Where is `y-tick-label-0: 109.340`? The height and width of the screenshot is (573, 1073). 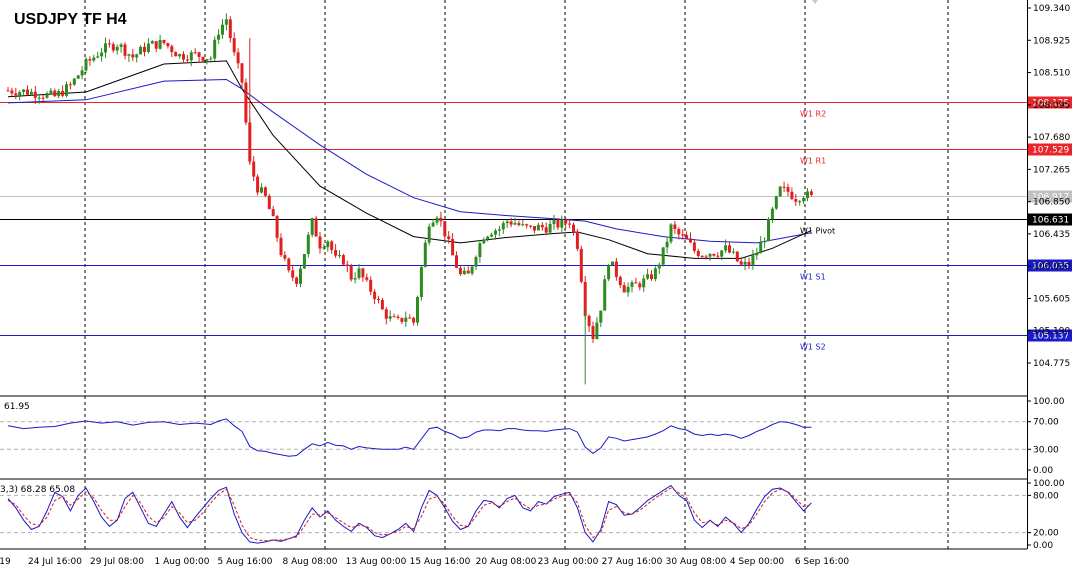 y-tick-label-0: 109.340 is located at coordinates (1051, 9).